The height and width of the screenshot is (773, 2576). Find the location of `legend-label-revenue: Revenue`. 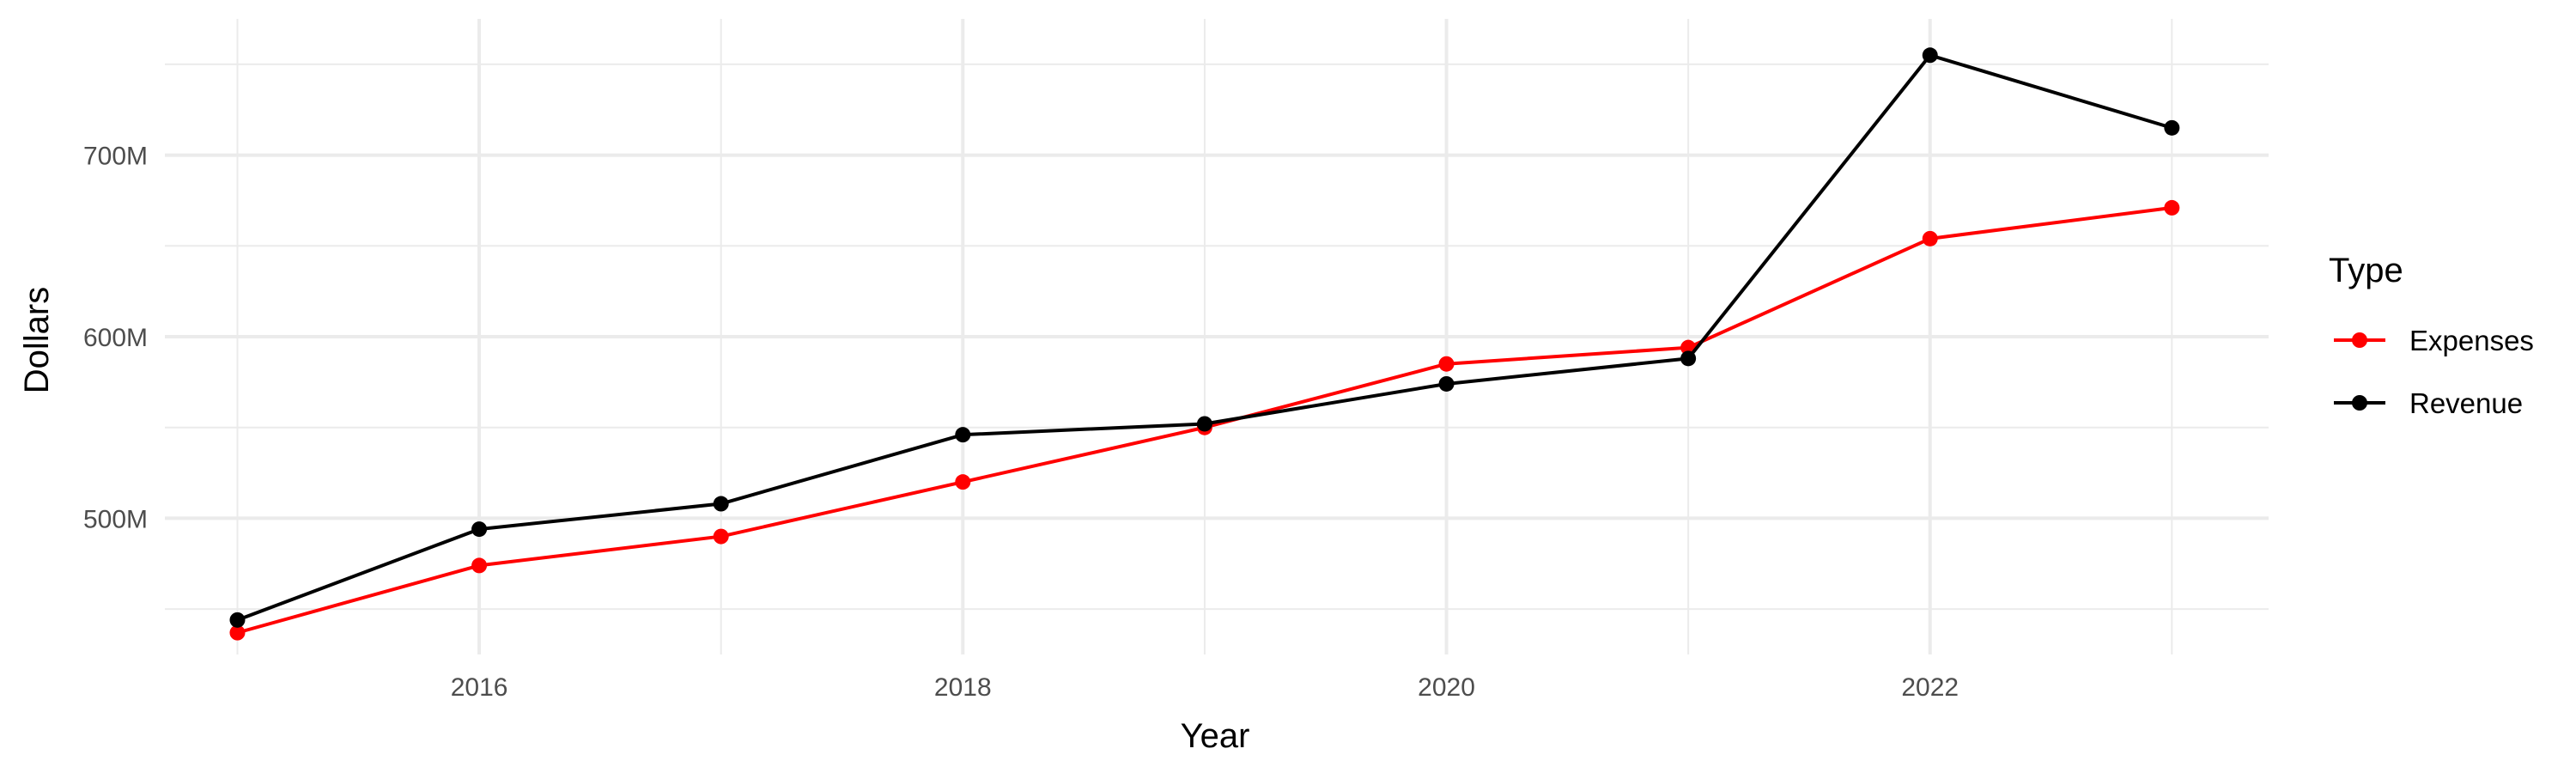

legend-label-revenue: Revenue is located at coordinates (2466, 403).